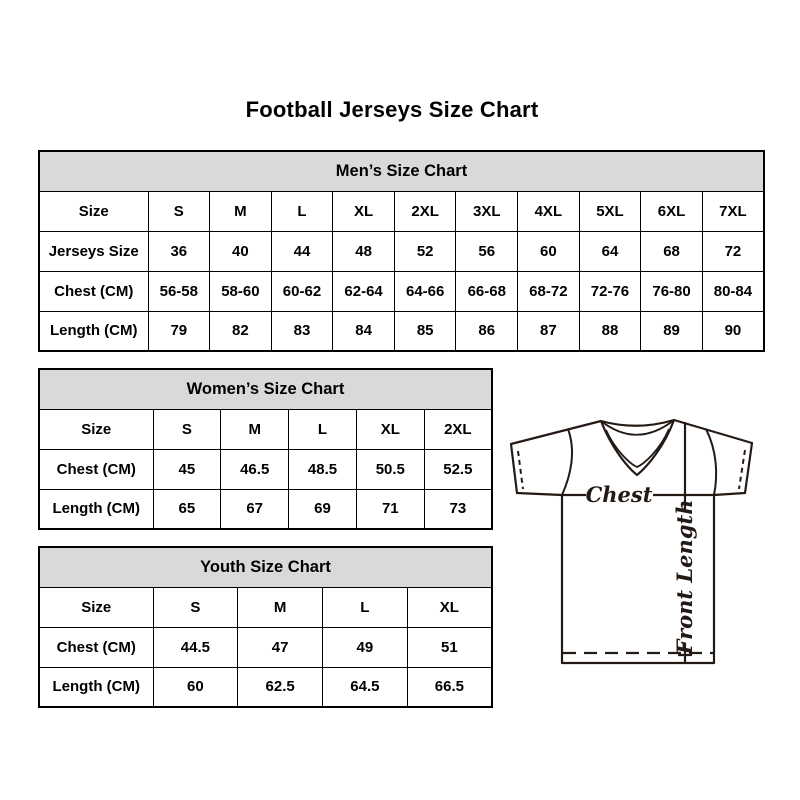 Image resolution: width=800 pixels, height=800 pixels. What do you see at coordinates (322, 469) in the screenshot?
I see `cell-value: 48.5` at bounding box center [322, 469].